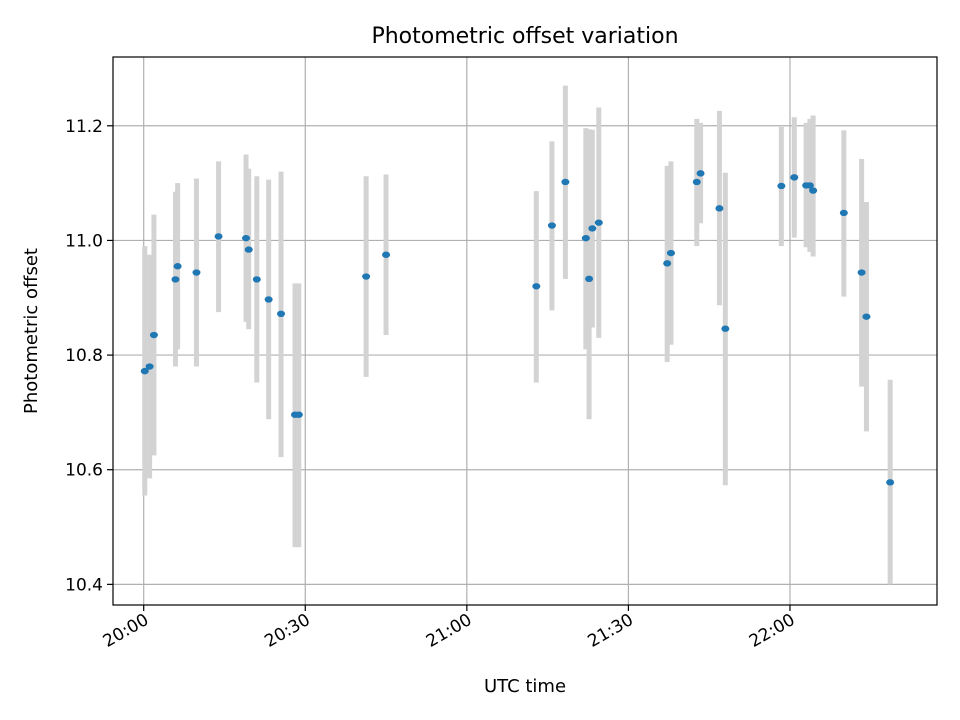 This screenshot has height=720, width=960. What do you see at coordinates (772, 631) in the screenshot?
I see `x-tick-label: 22:00` at bounding box center [772, 631].